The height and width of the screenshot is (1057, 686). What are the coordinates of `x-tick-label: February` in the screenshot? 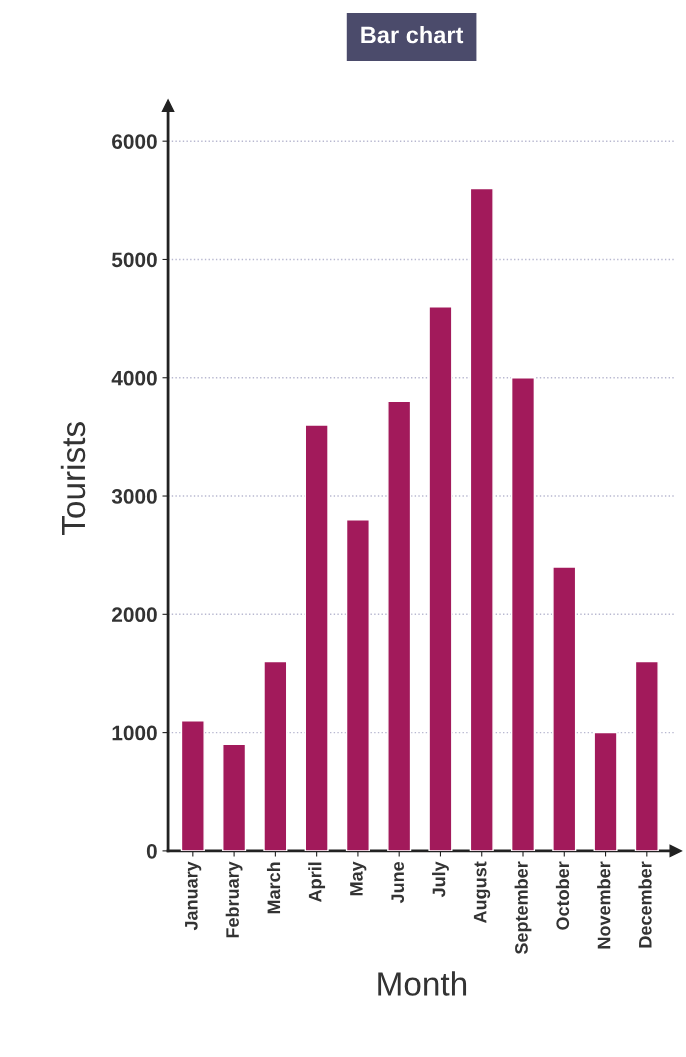 It's located at (234, 899).